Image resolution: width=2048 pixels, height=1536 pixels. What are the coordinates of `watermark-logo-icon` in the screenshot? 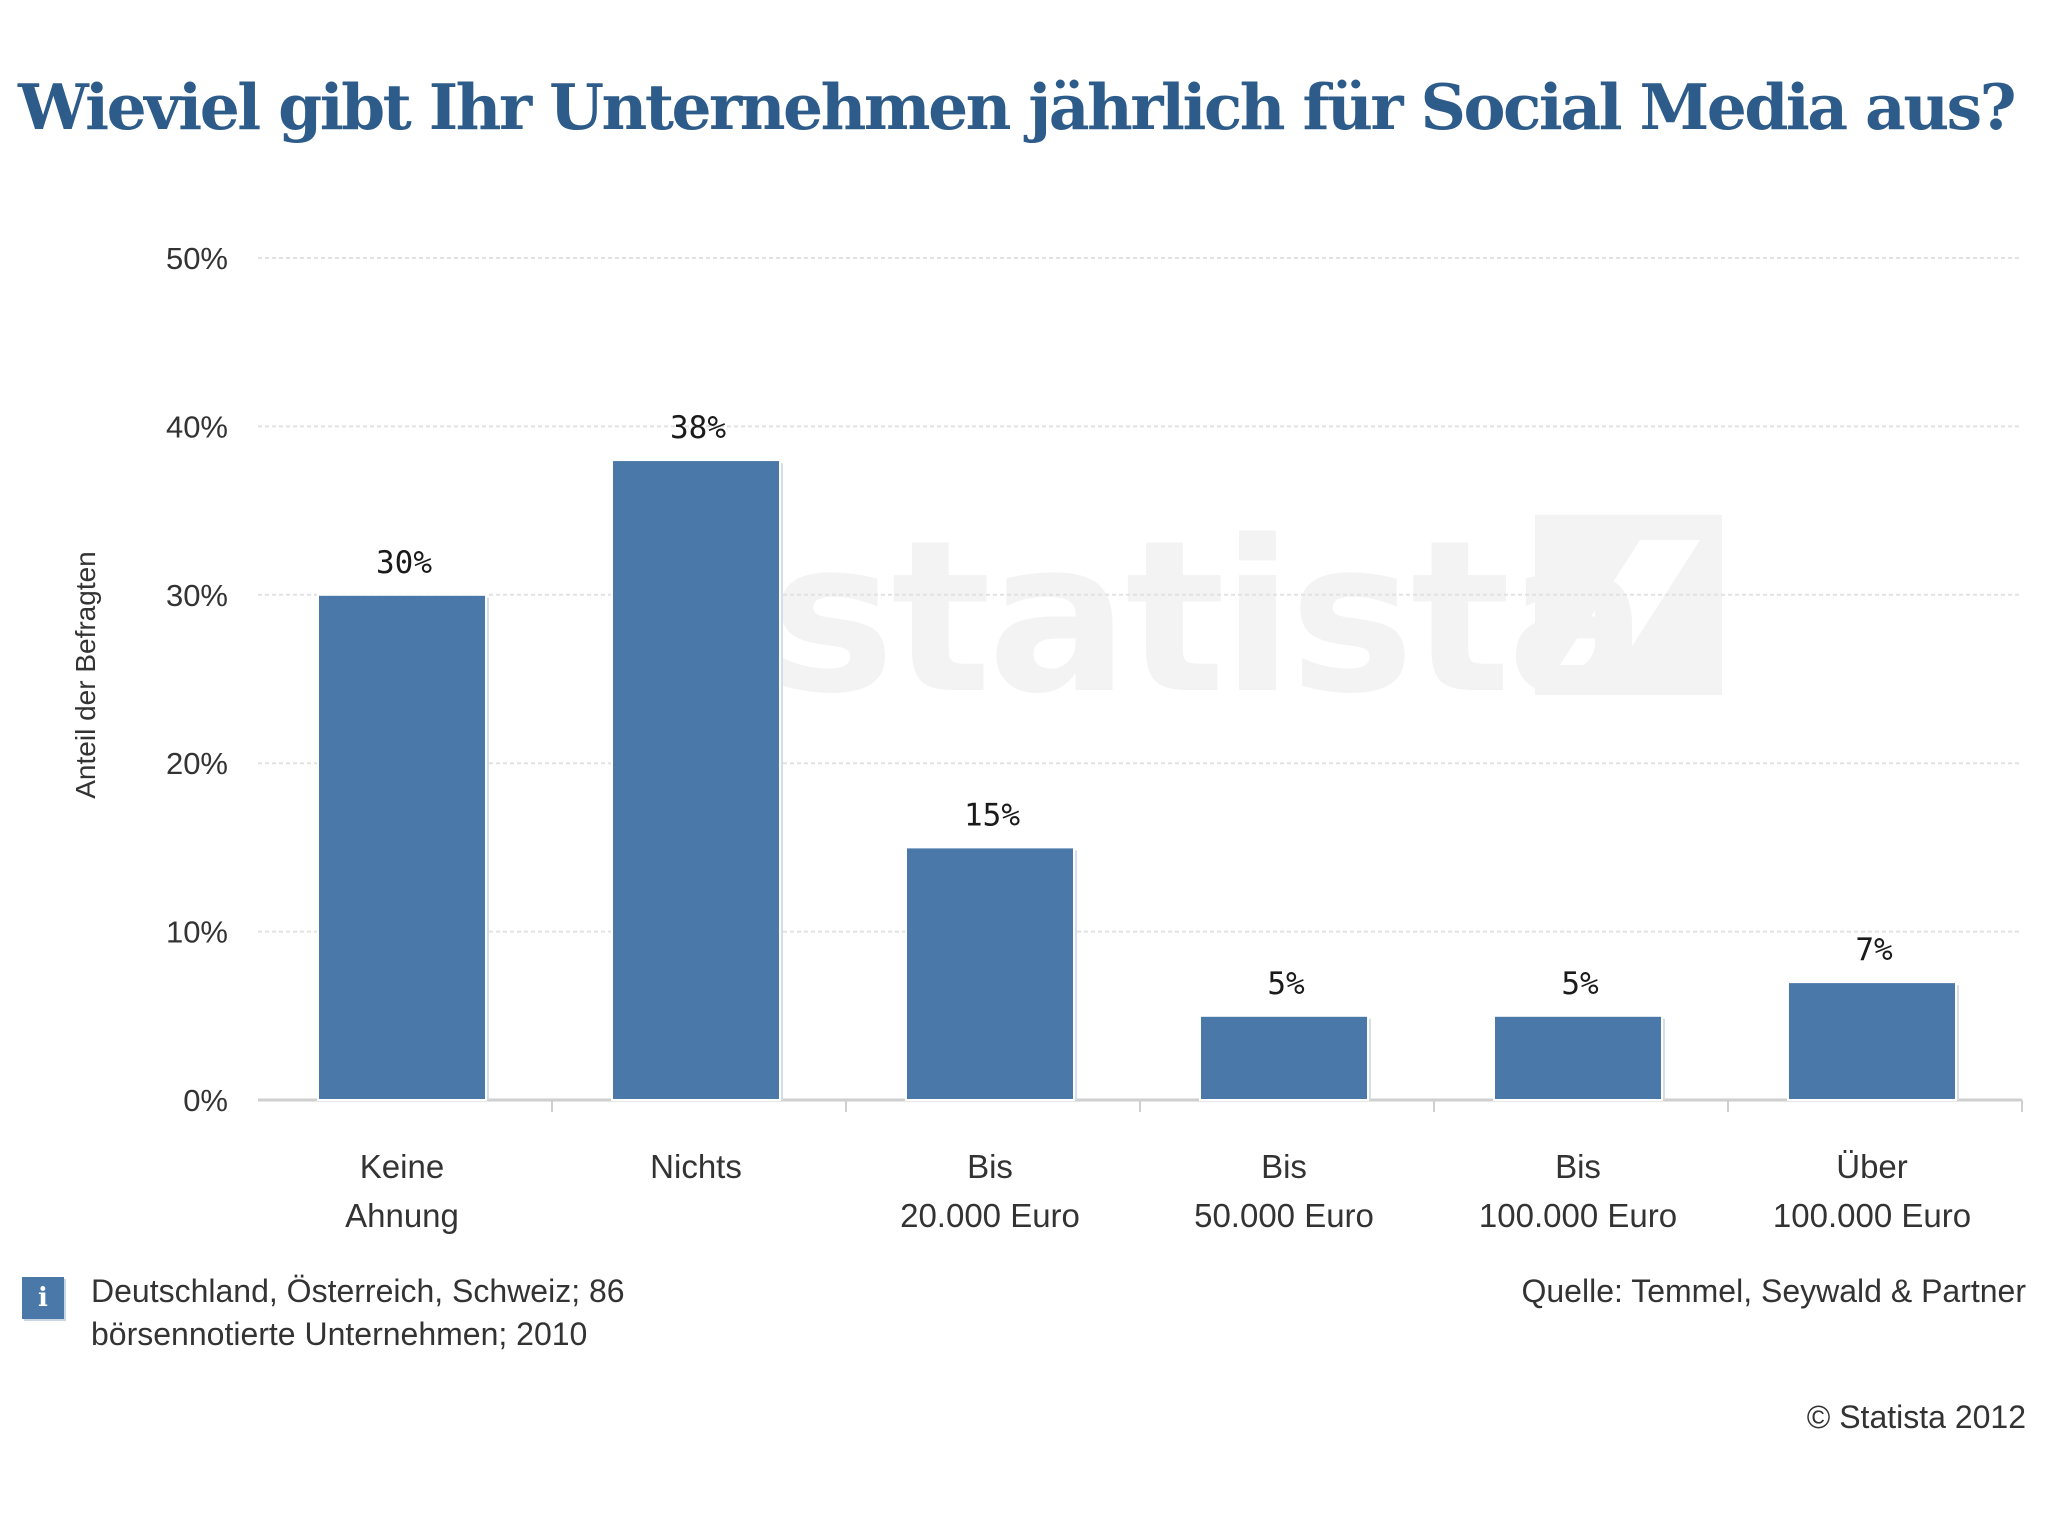 It's located at (1628, 605).